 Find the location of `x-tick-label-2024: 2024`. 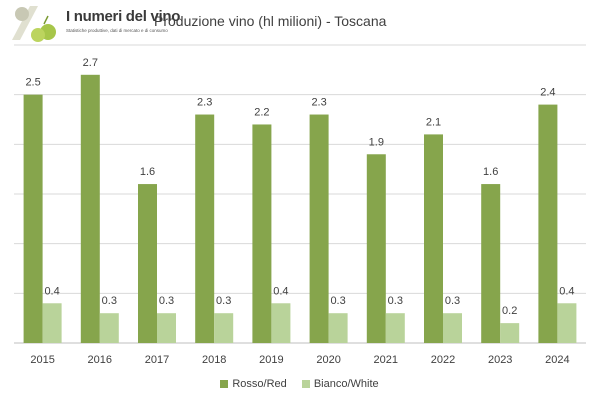

x-tick-label-2024: 2024 is located at coordinates (557, 360).